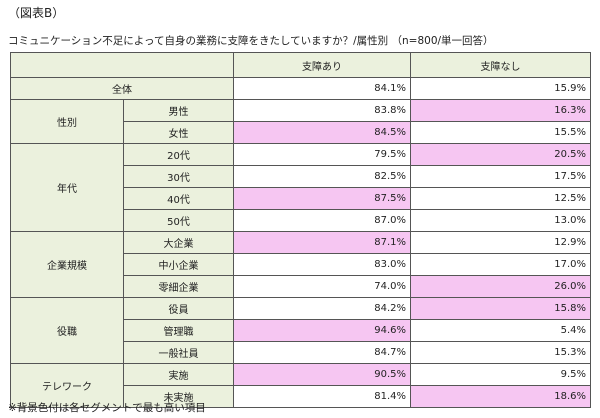 The width and height of the screenshot is (600, 418). Describe the element at coordinates (178, 220) in the screenshot. I see `row-label: 50代` at that location.